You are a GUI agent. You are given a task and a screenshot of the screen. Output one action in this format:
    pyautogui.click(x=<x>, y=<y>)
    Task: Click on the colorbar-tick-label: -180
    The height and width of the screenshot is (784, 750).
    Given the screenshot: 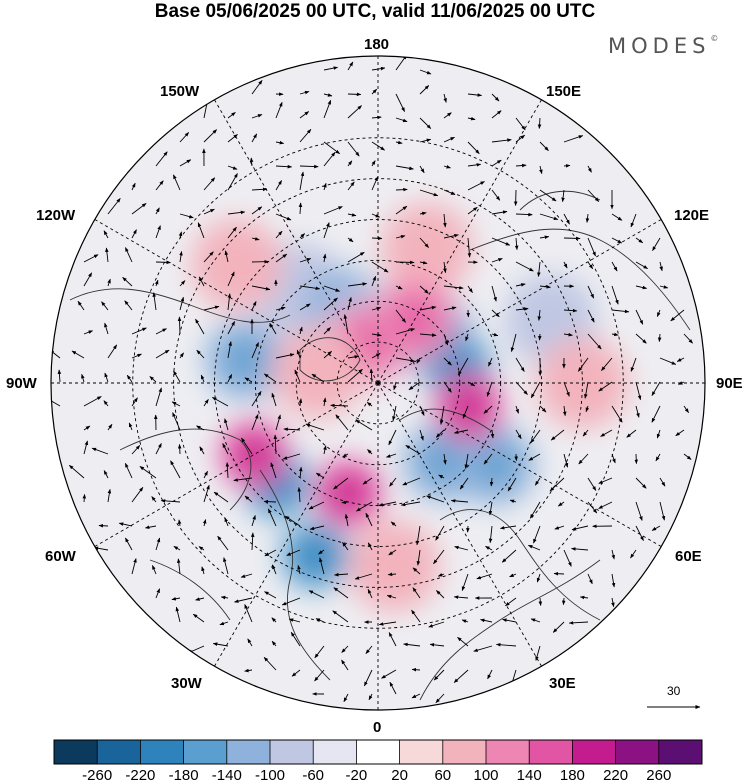 What is the action you would take?
    pyautogui.click(x=184, y=775)
    